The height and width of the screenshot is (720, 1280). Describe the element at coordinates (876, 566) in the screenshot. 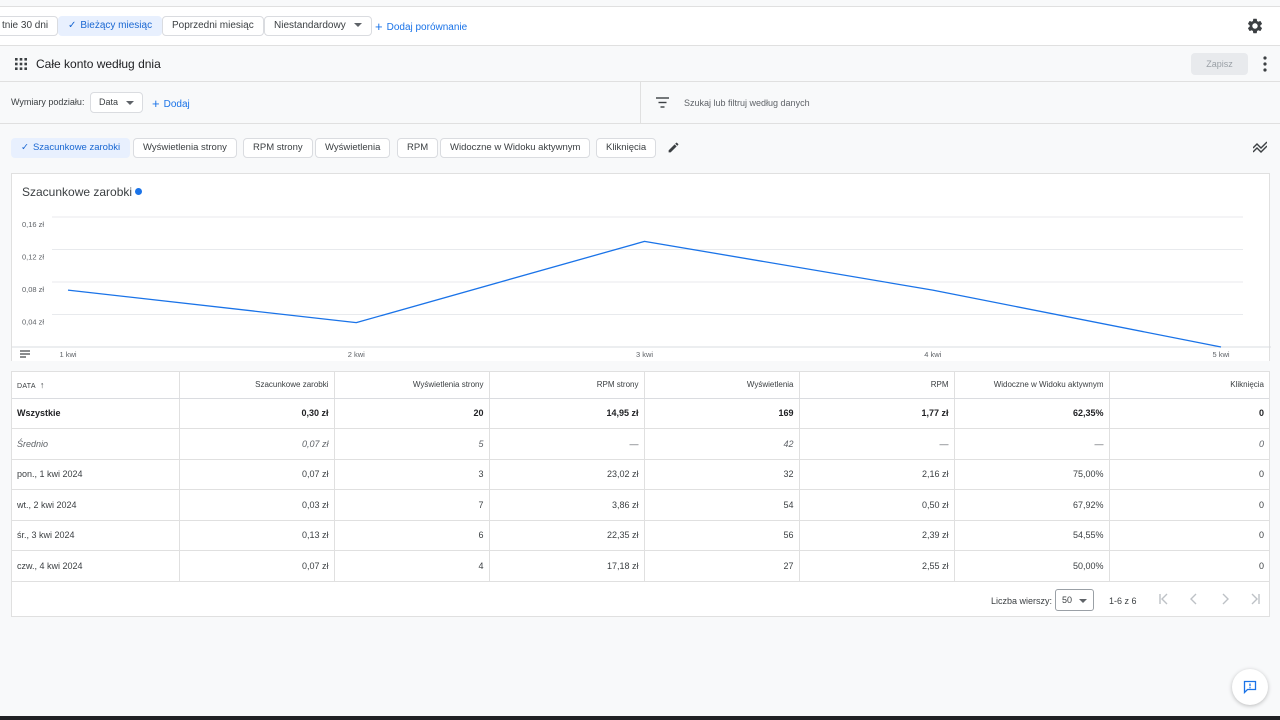

I see `table-cell: 2,55 zł` at that location.